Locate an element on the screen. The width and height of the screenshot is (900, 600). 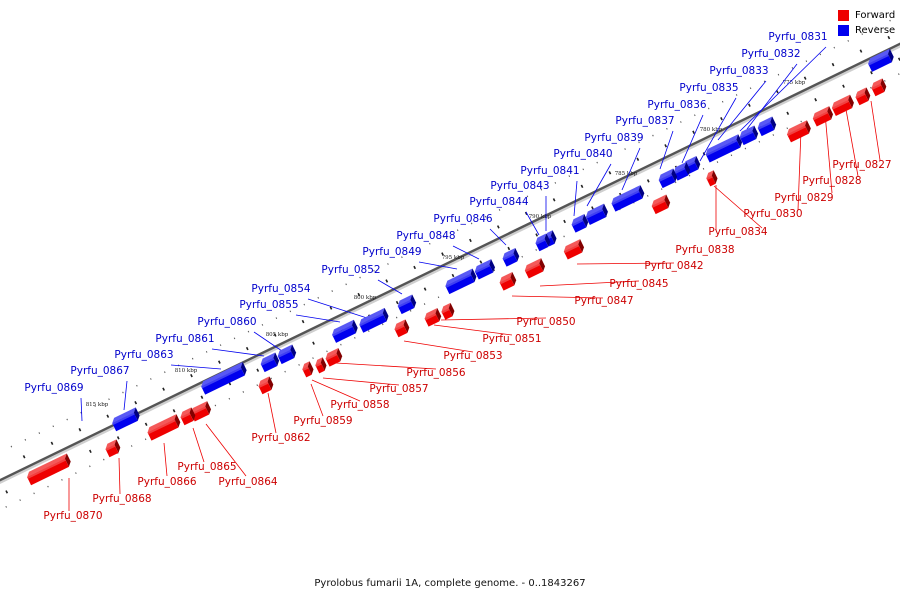
gene-label-pyrfu-0827: Pyrfu_0827 is located at coordinates (861, 165).